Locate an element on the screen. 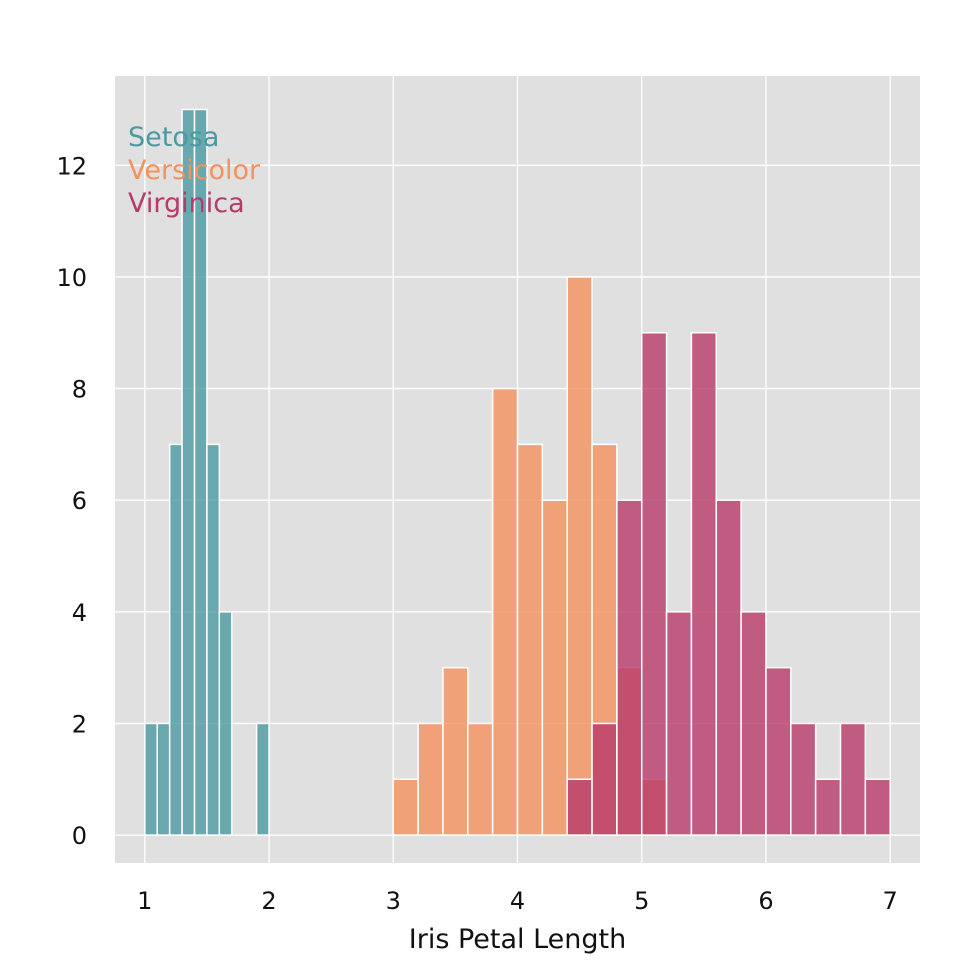  legend-item-virginica: Virginica is located at coordinates (186, 203).